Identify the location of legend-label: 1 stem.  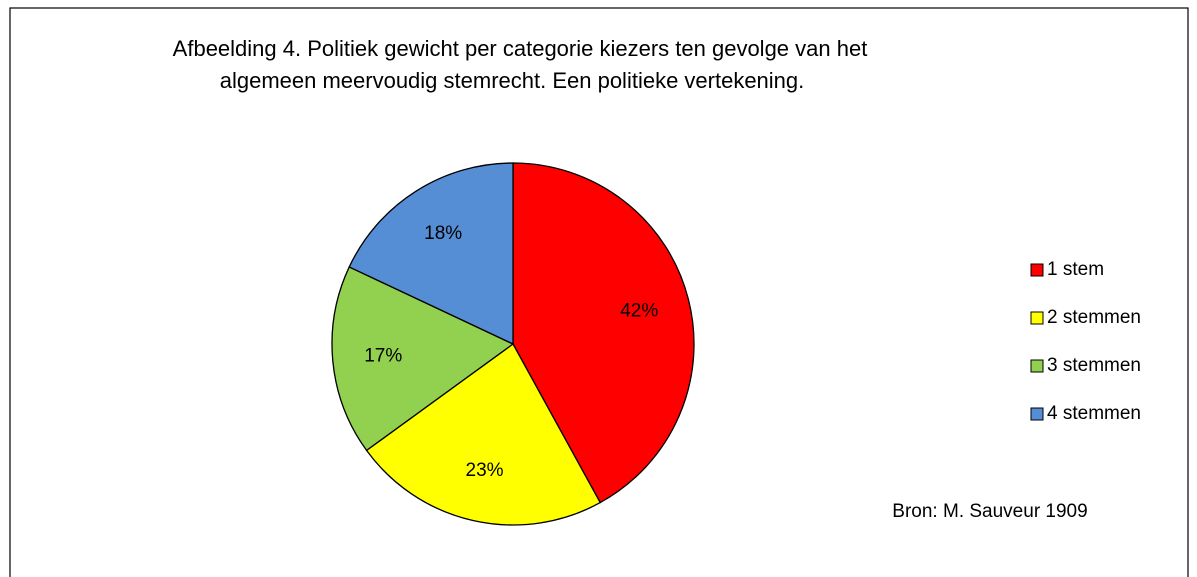
(1075, 269).